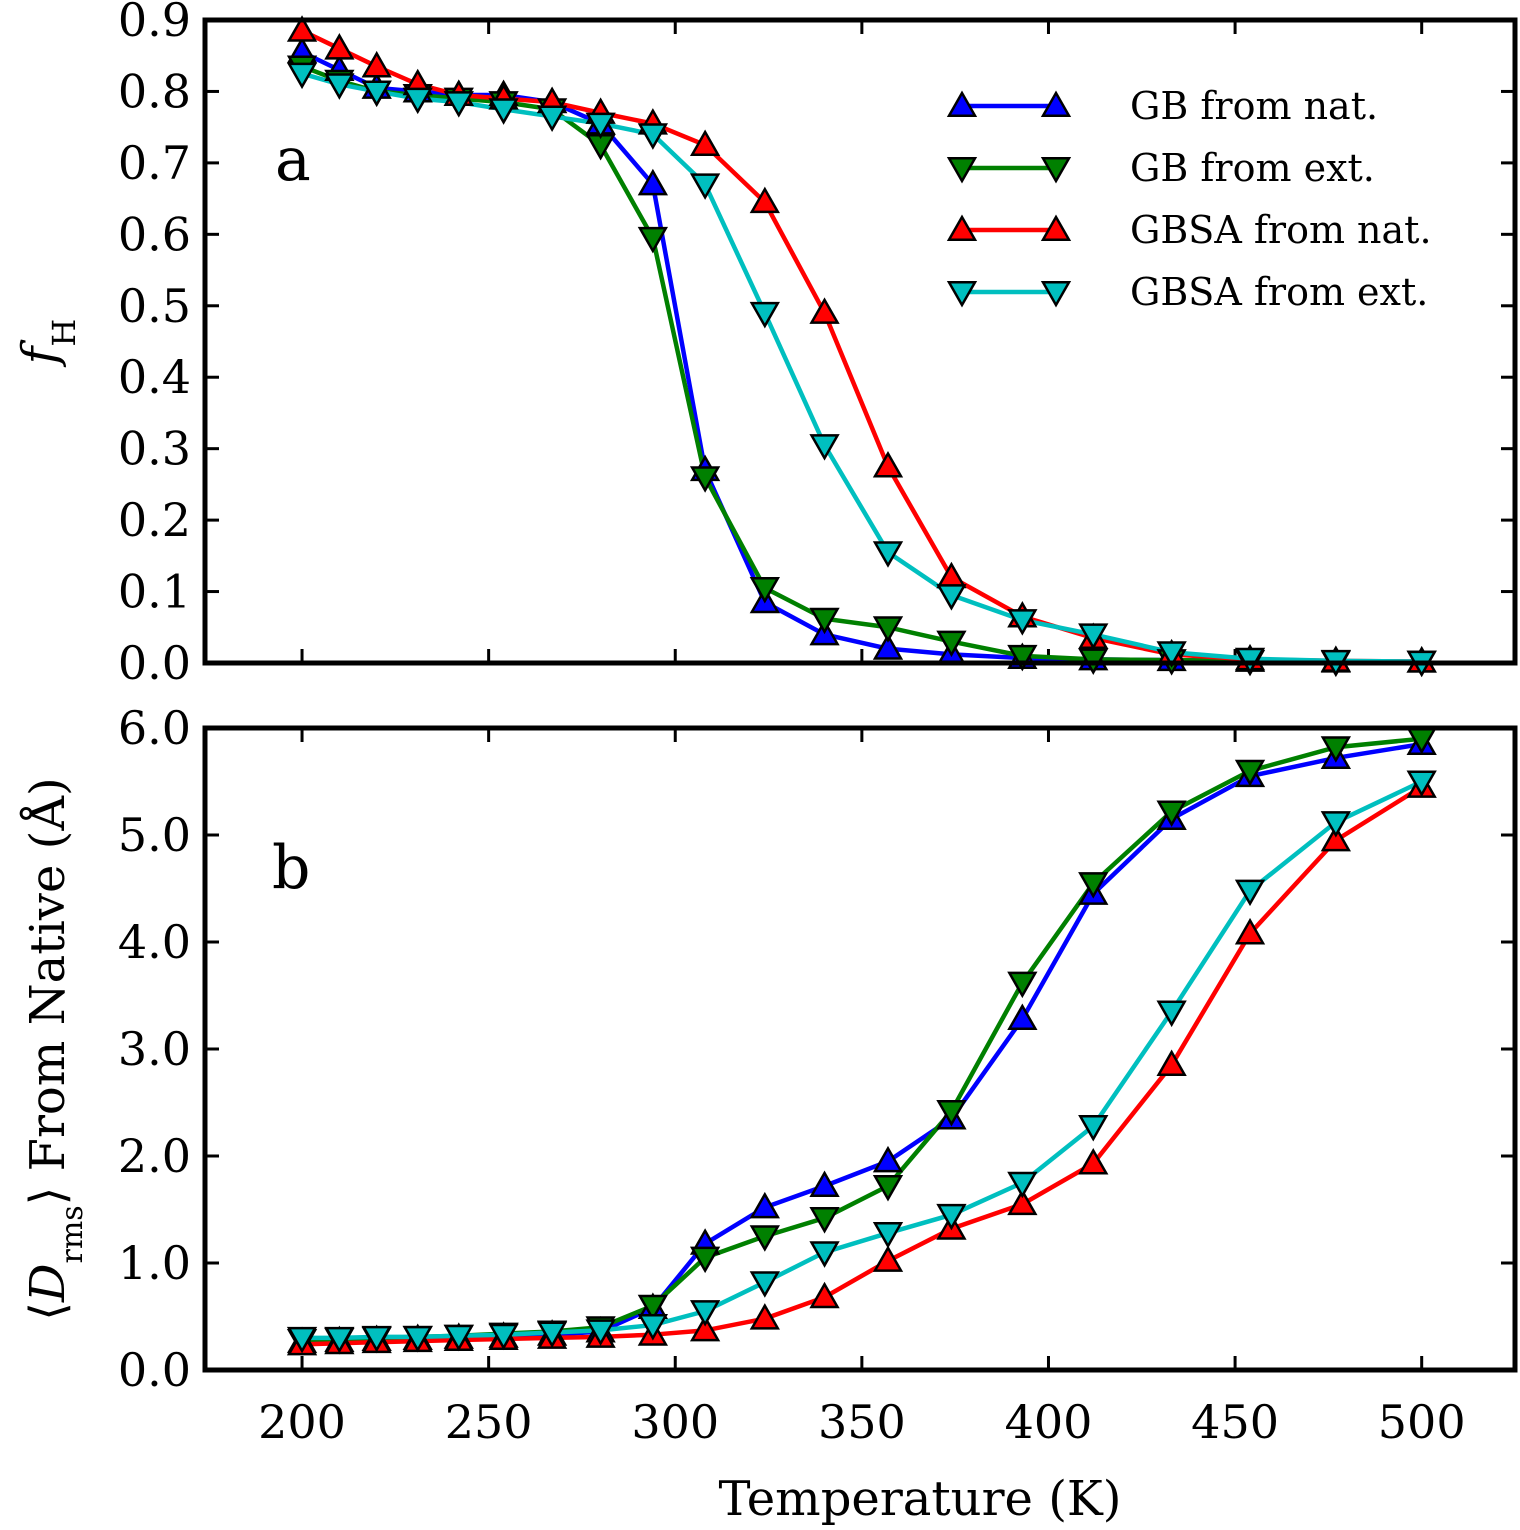 The width and height of the screenshot is (1520, 1530). What do you see at coordinates (64, 333) in the screenshot?
I see `y-label-subscript: H` at bounding box center [64, 333].